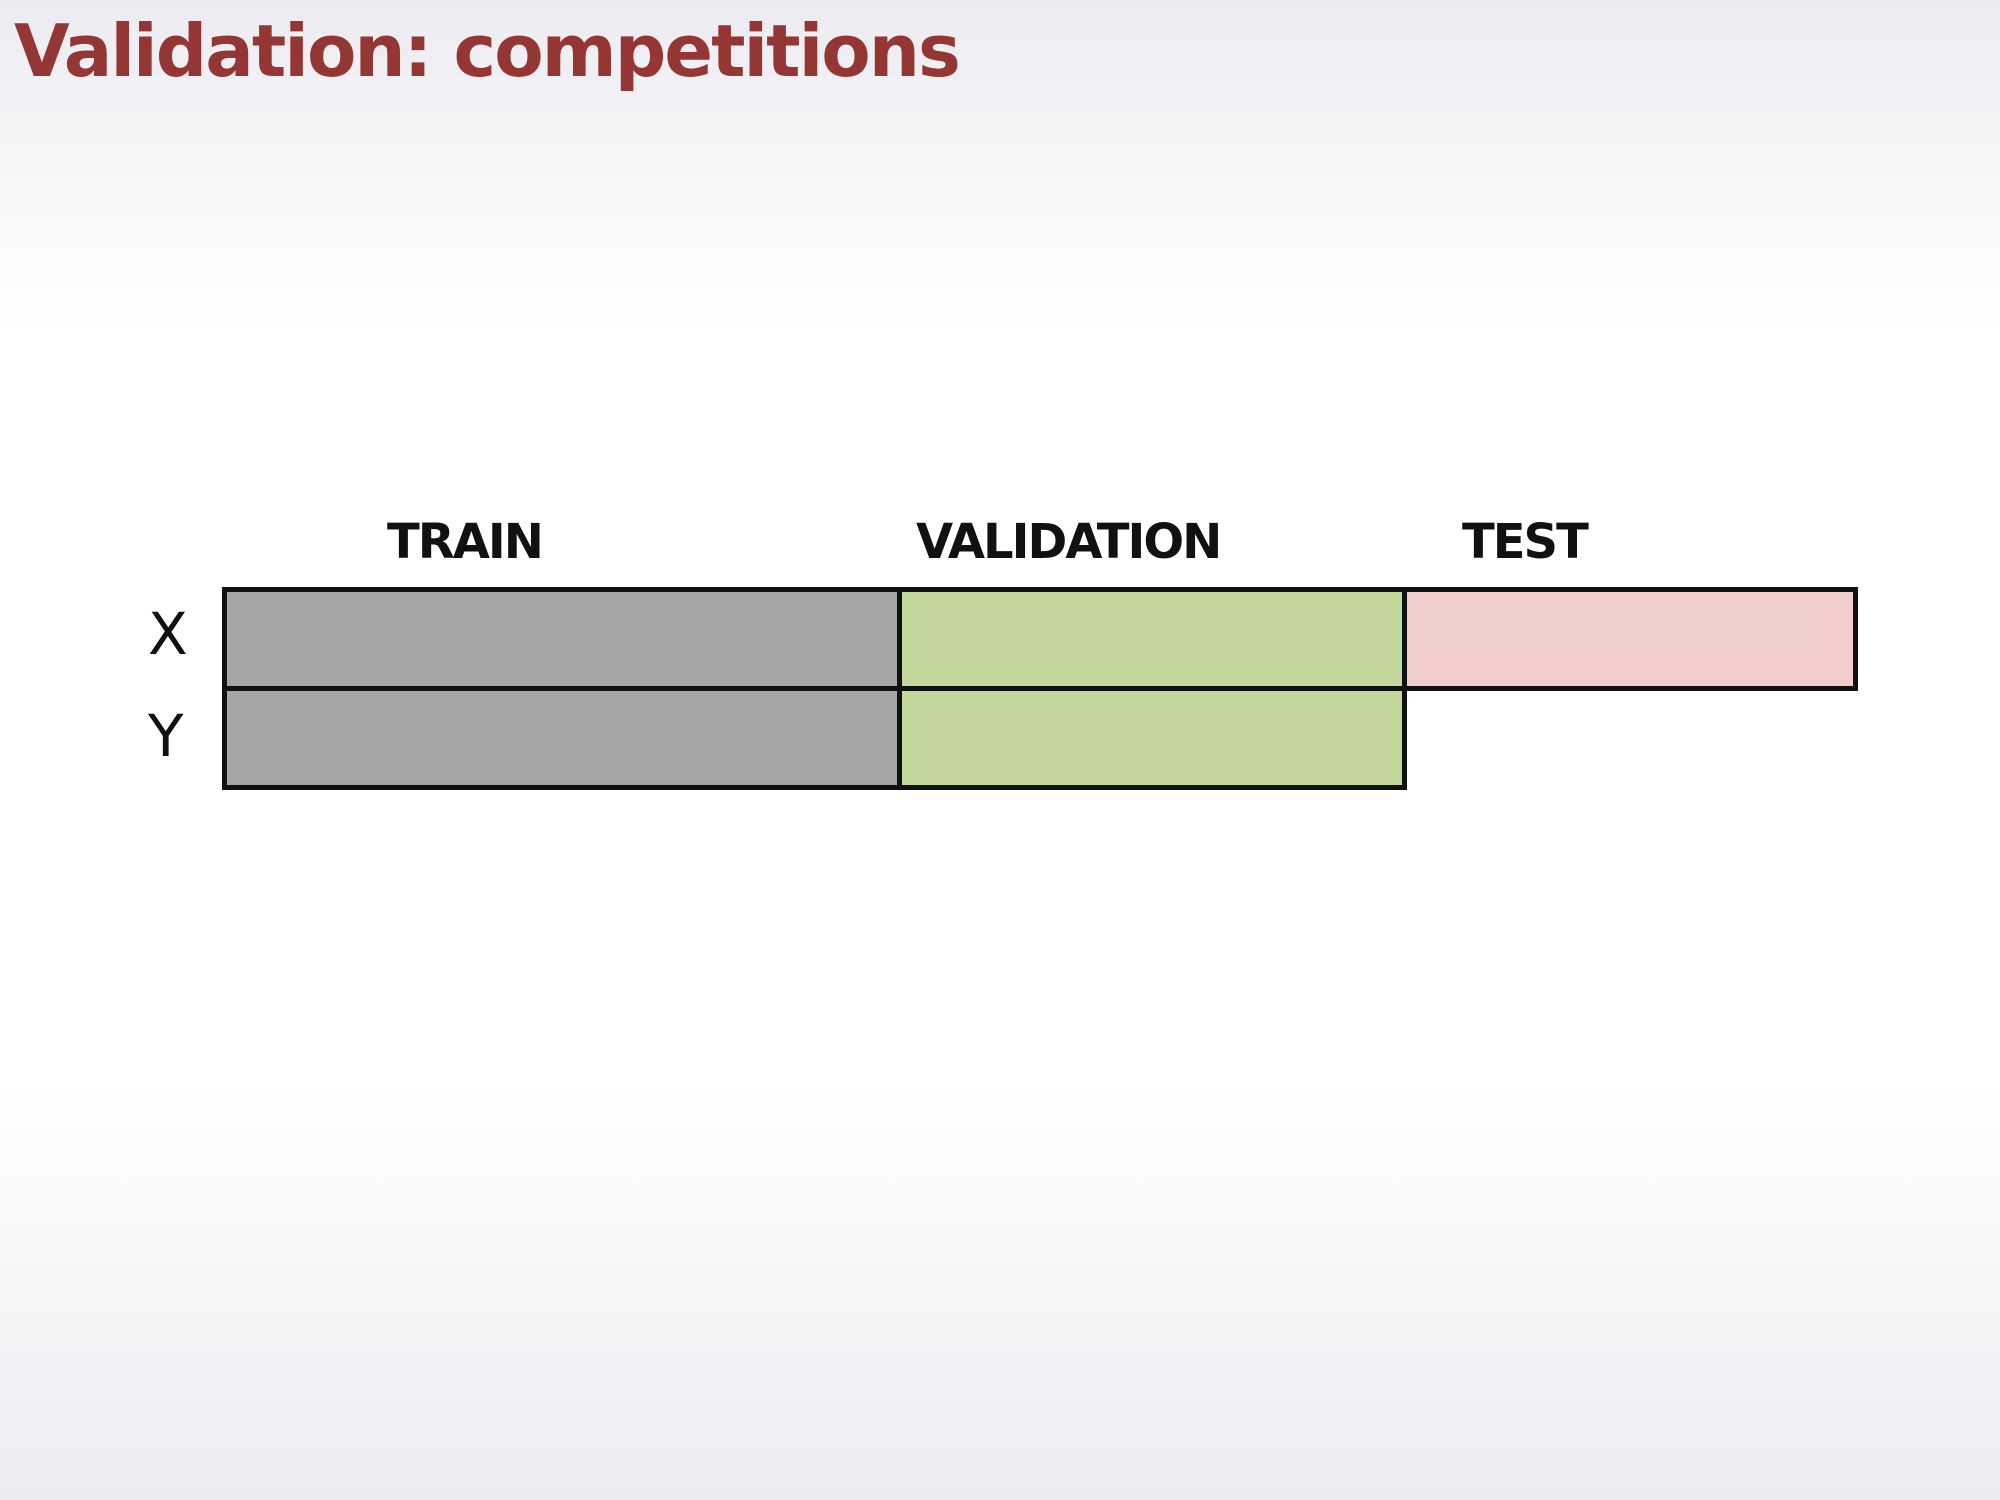 The height and width of the screenshot is (1500, 2000). I want to click on train-x-block, so click(562, 639).